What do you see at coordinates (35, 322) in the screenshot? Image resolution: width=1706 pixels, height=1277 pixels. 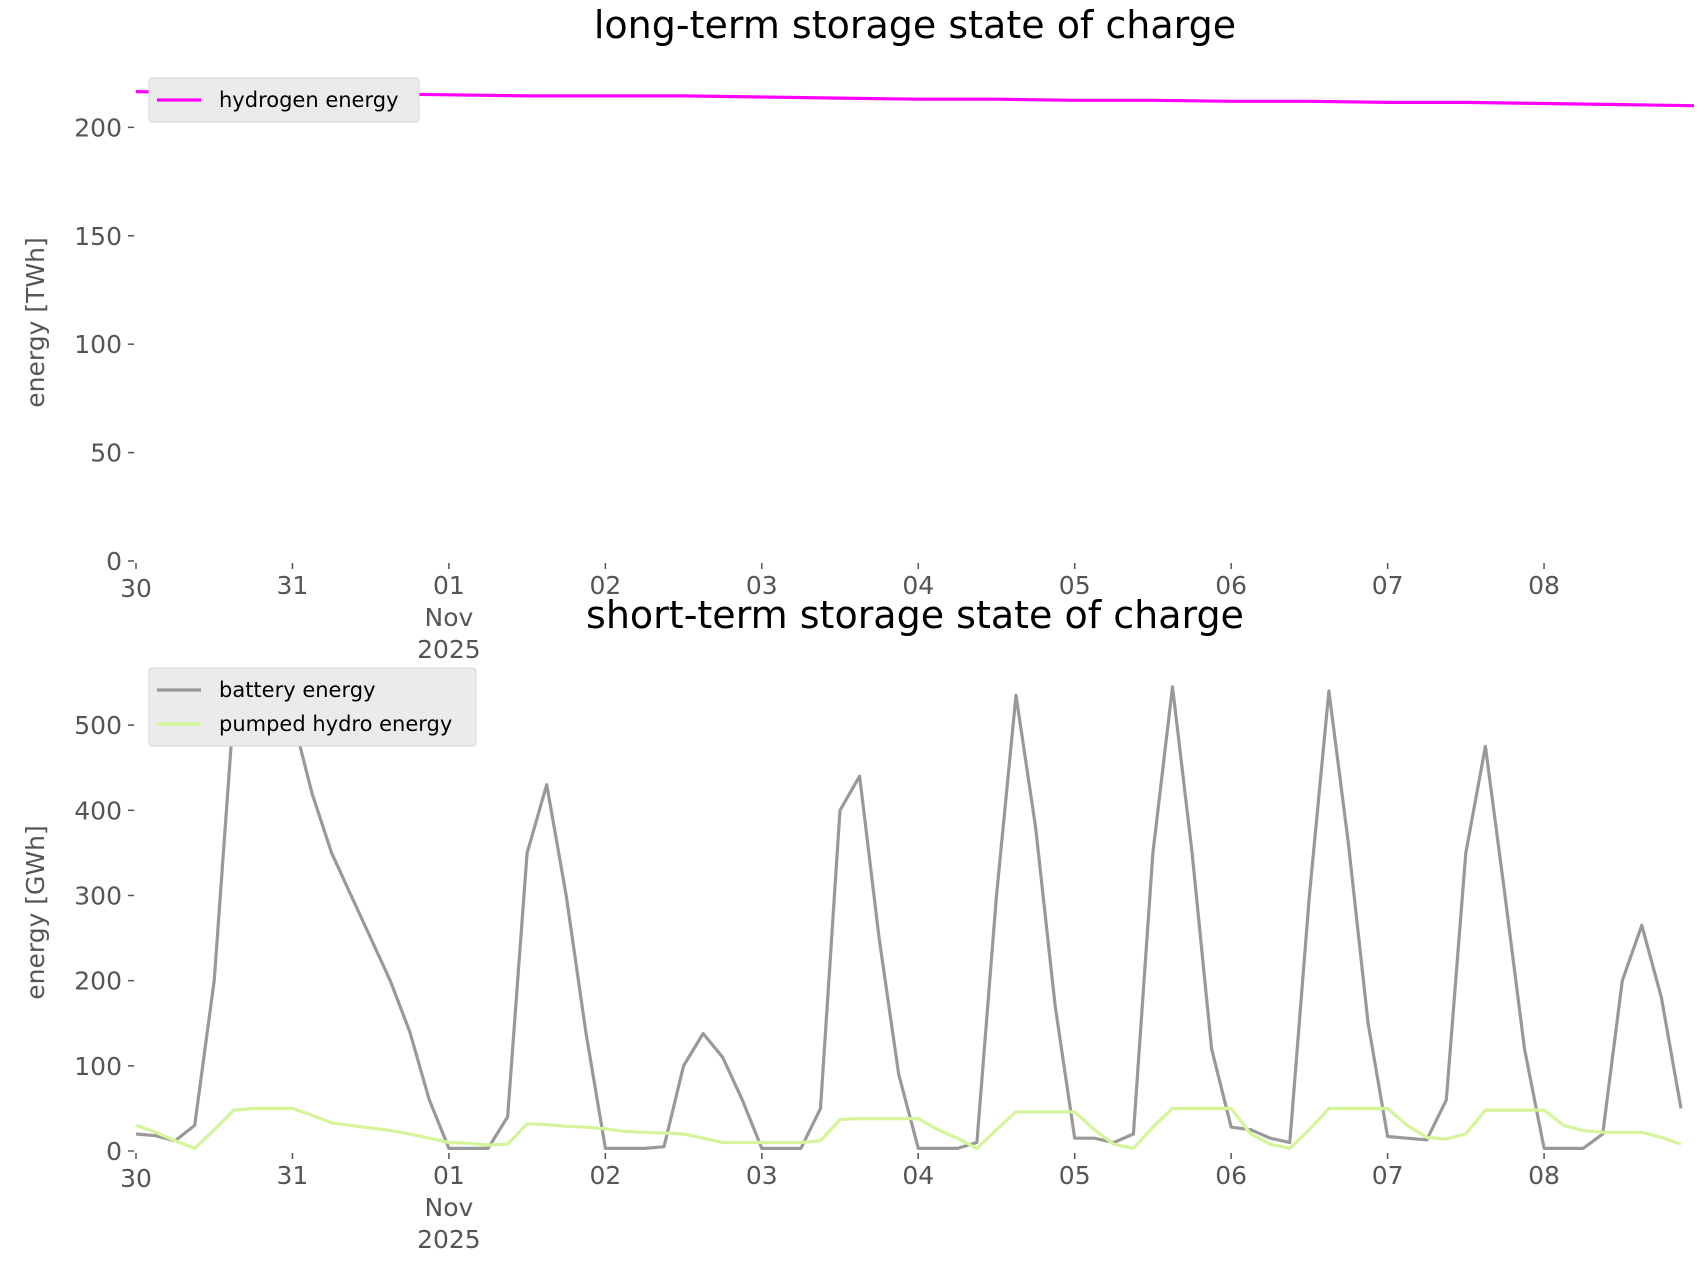 I see `y-axis-label: energy [TWh]` at bounding box center [35, 322].